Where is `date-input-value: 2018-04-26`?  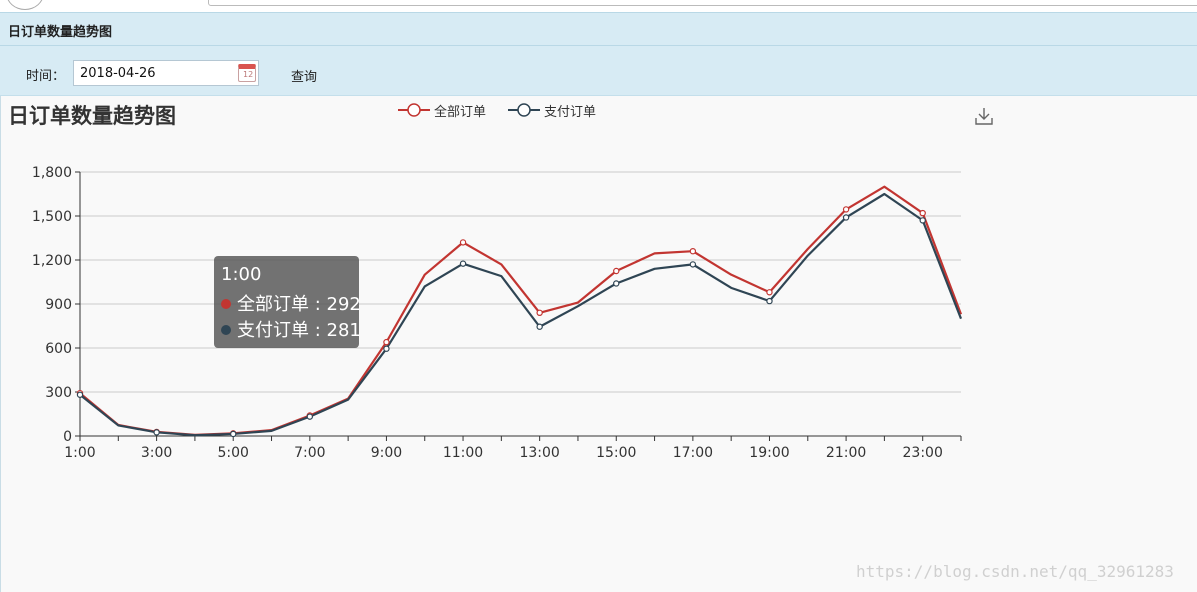 date-input-value: 2018-04-26 is located at coordinates (118, 73).